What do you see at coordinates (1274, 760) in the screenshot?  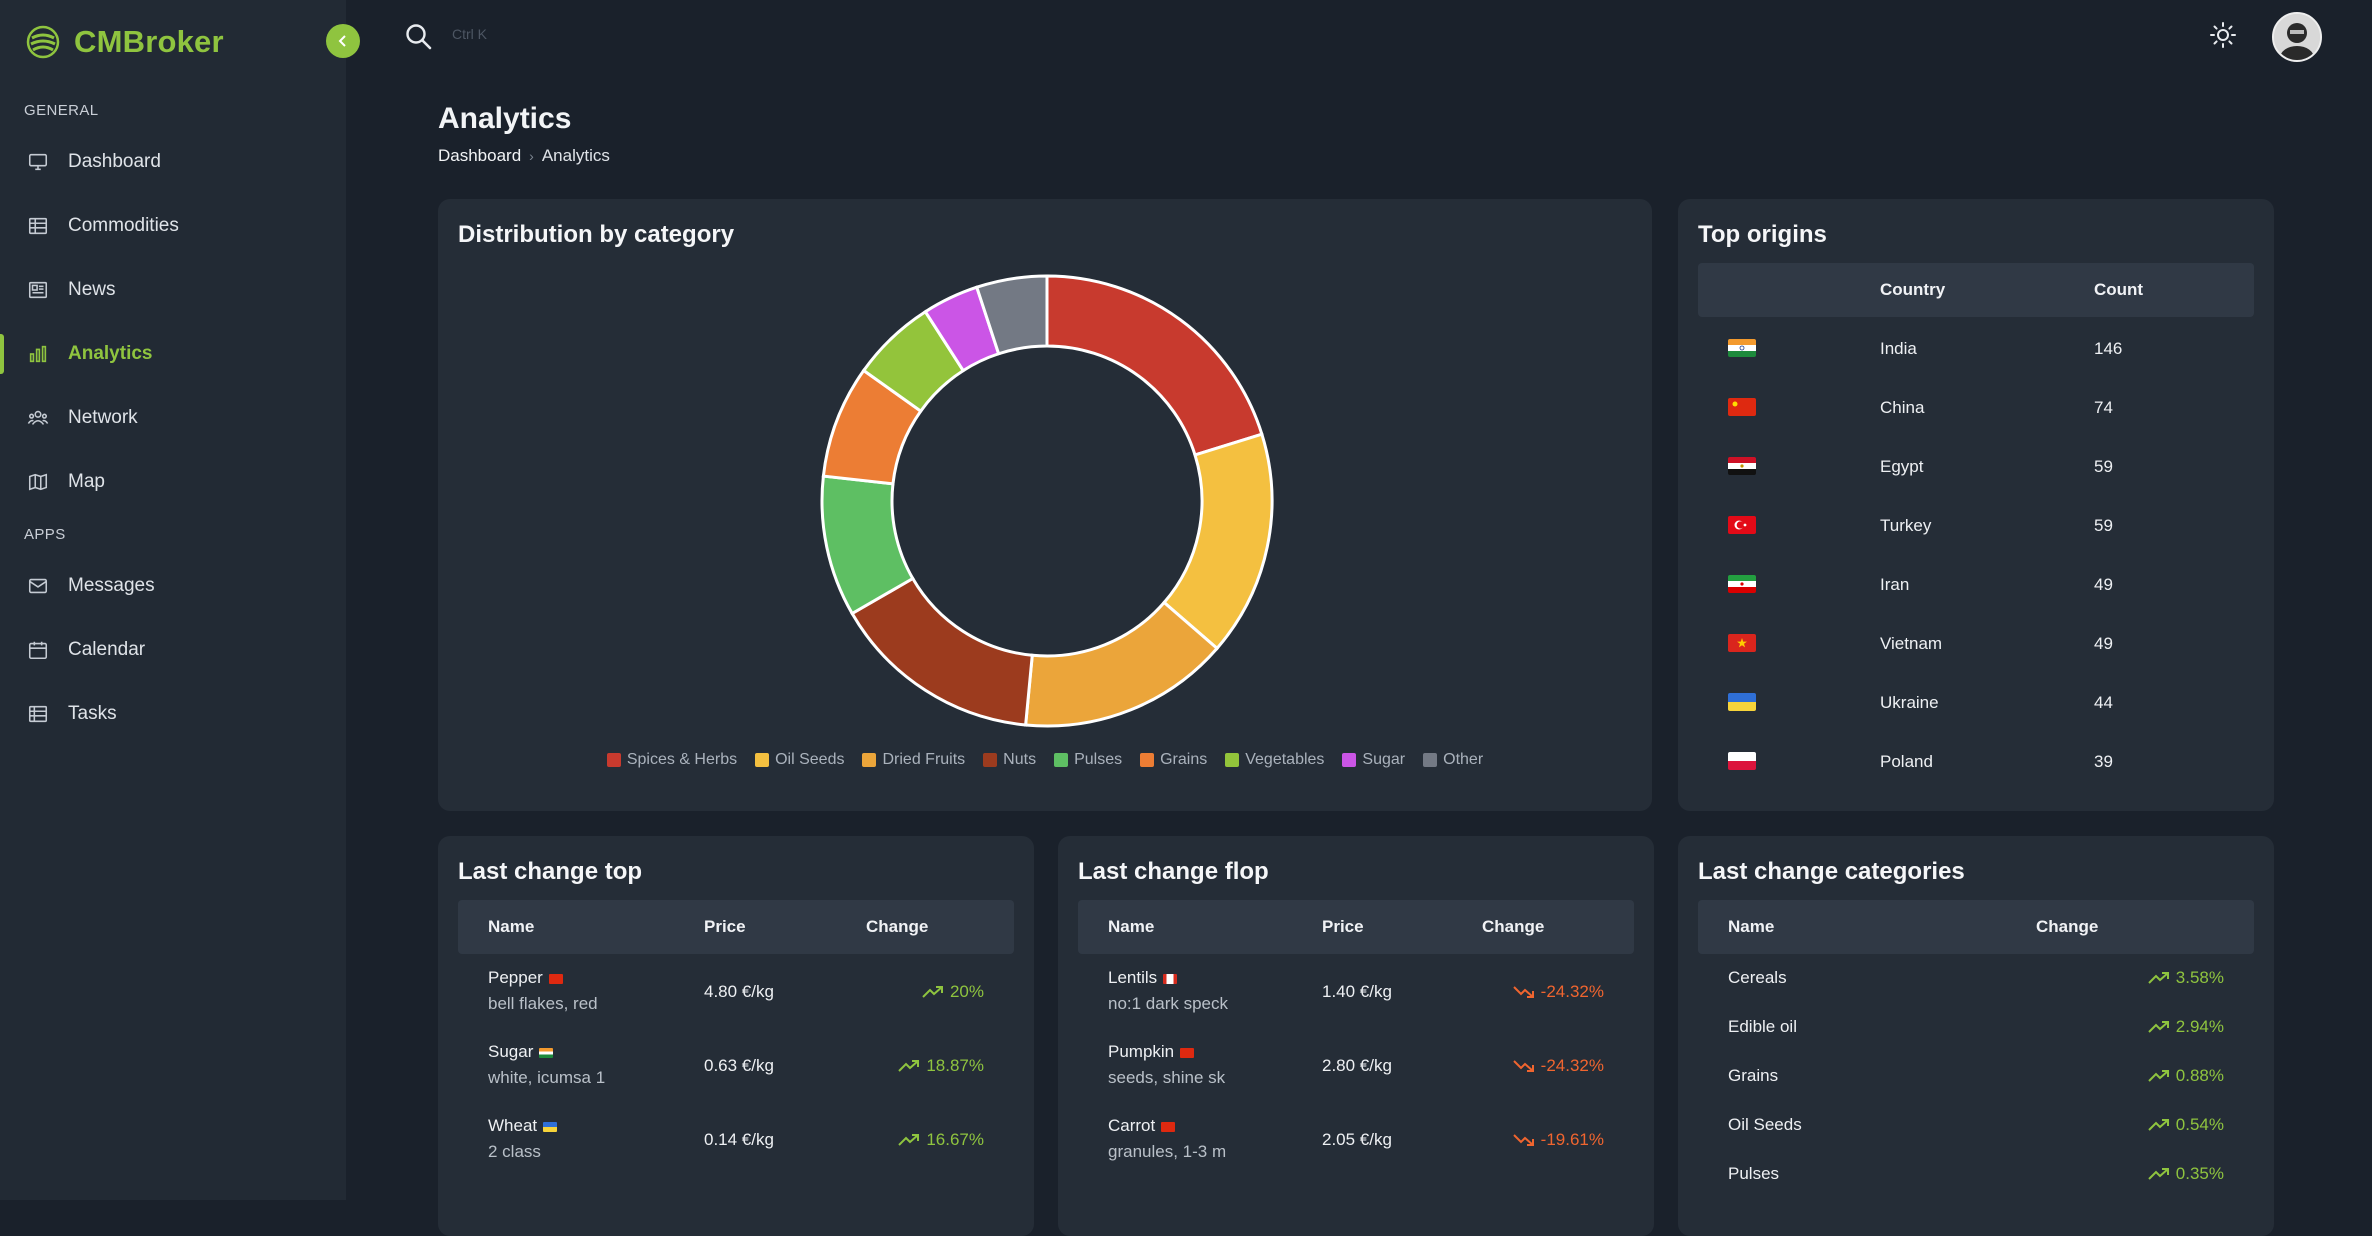 I see `legend-item: Vegetables` at bounding box center [1274, 760].